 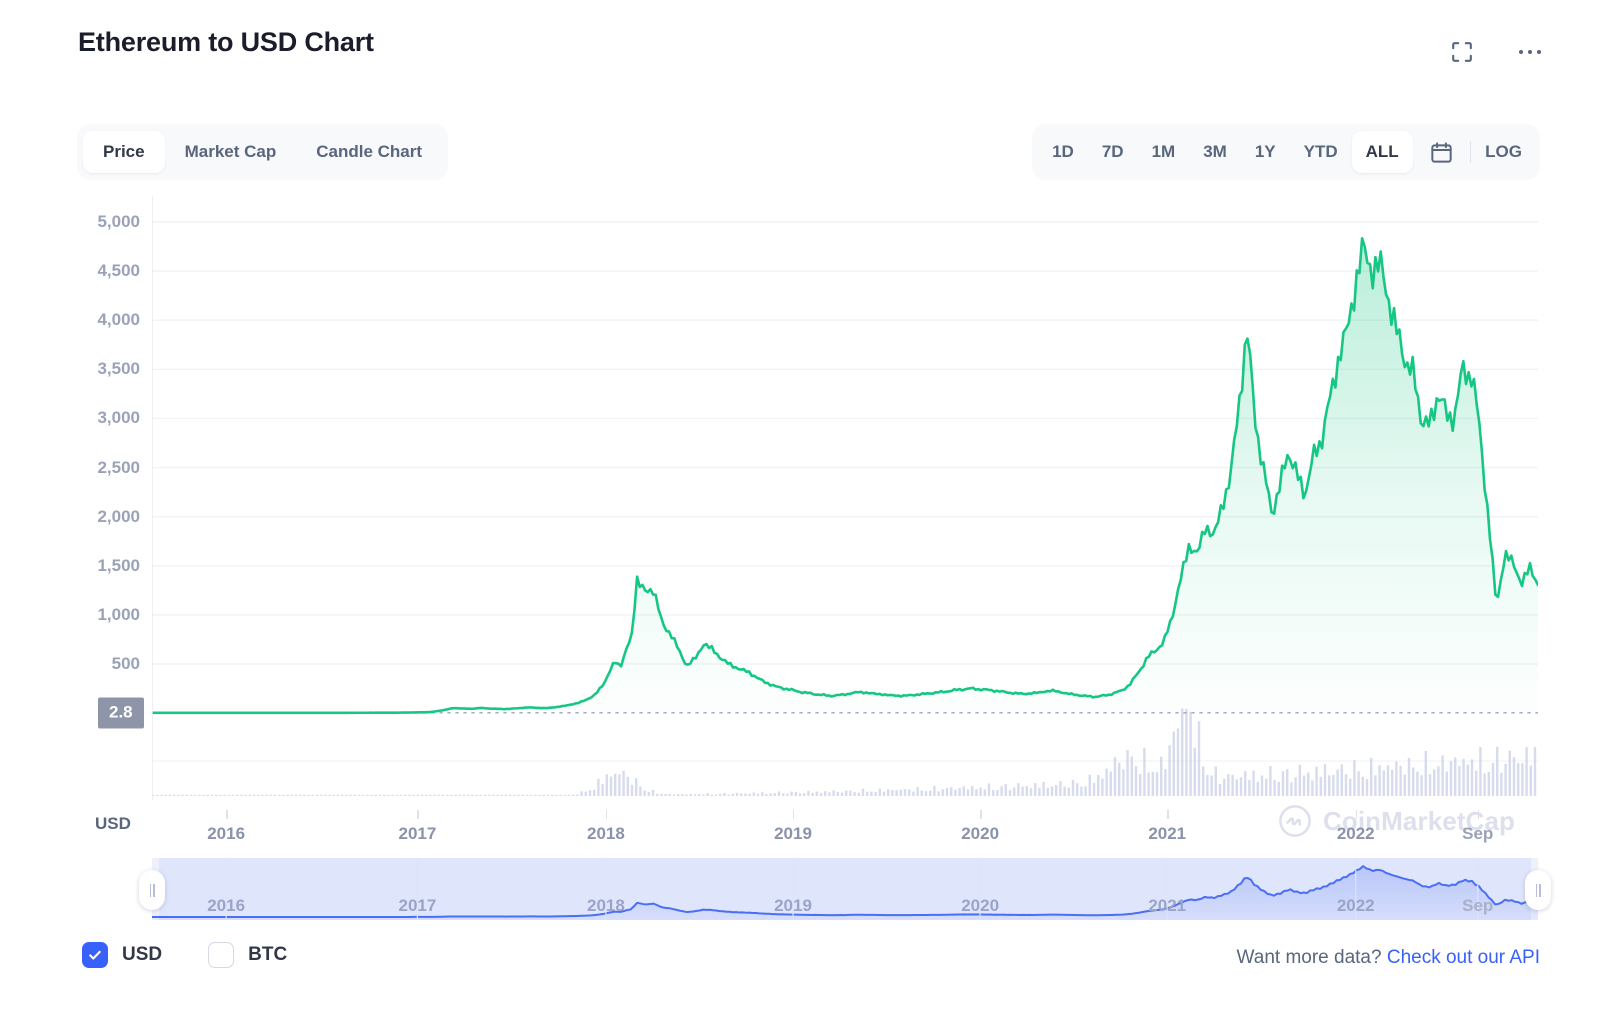 I want to click on x-axis-tick-mark, so click(x=418, y=814).